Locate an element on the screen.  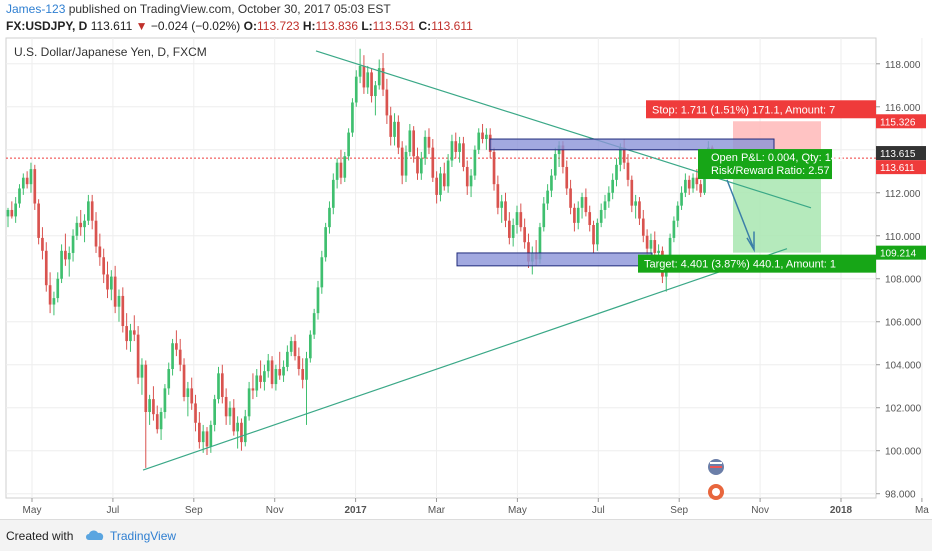
low-label: L: is located at coordinates (367, 26).